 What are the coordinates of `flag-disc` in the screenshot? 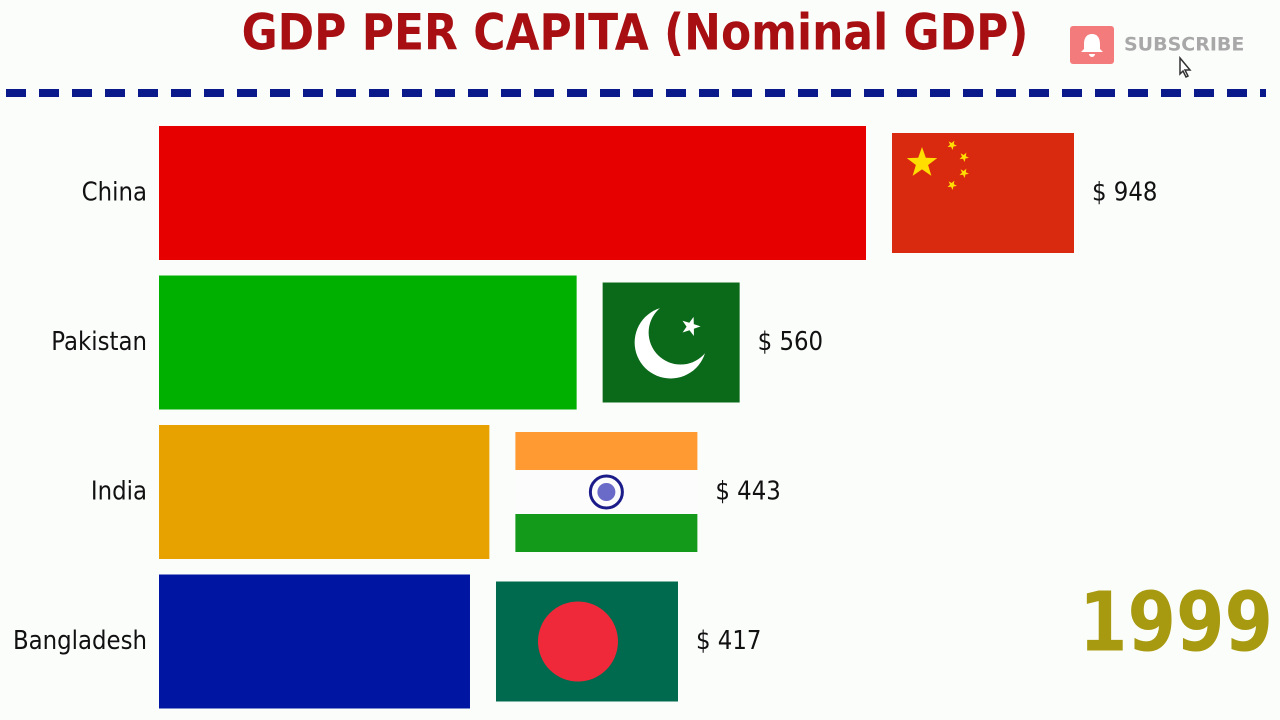 It's located at (577, 641).